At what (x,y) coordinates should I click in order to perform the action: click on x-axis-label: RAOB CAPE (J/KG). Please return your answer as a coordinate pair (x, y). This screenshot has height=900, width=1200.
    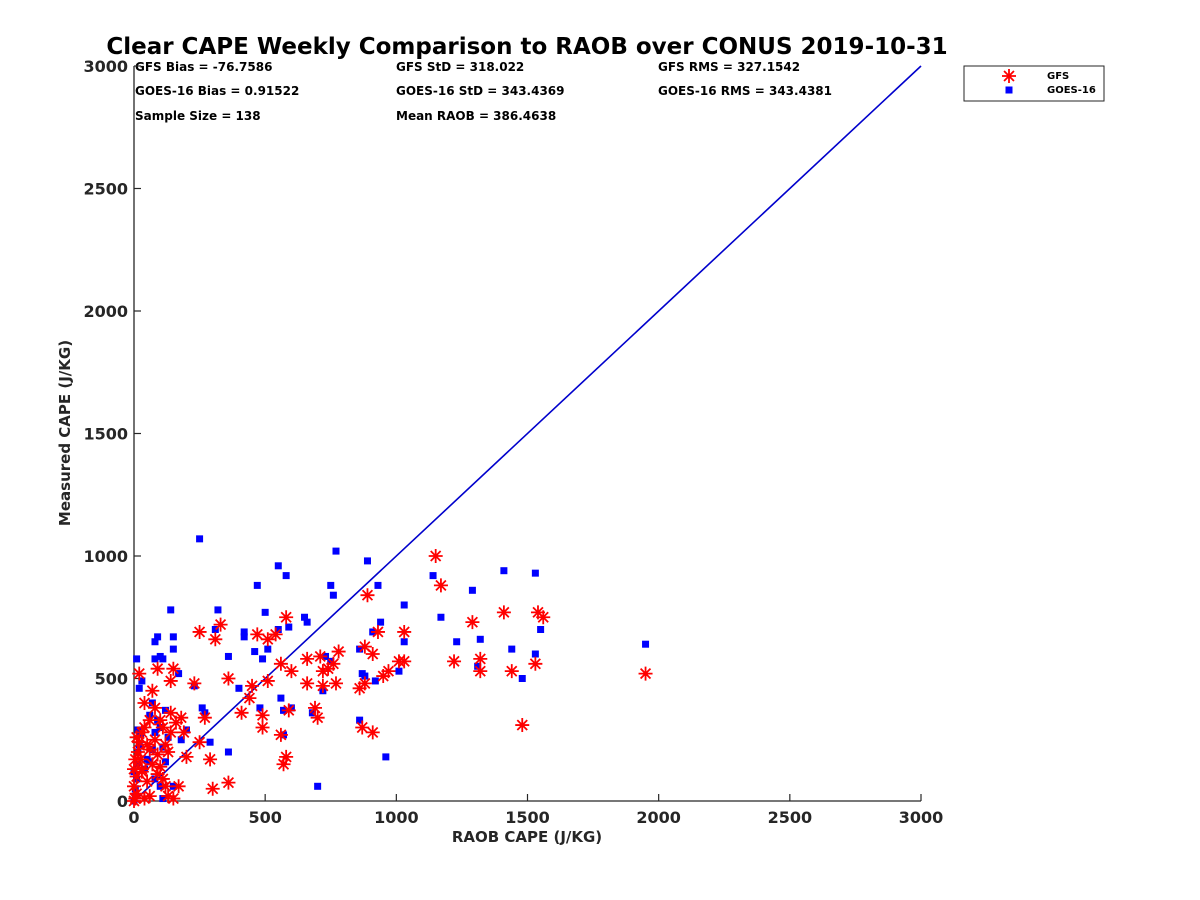
    Looking at the image, I should click on (527, 837).